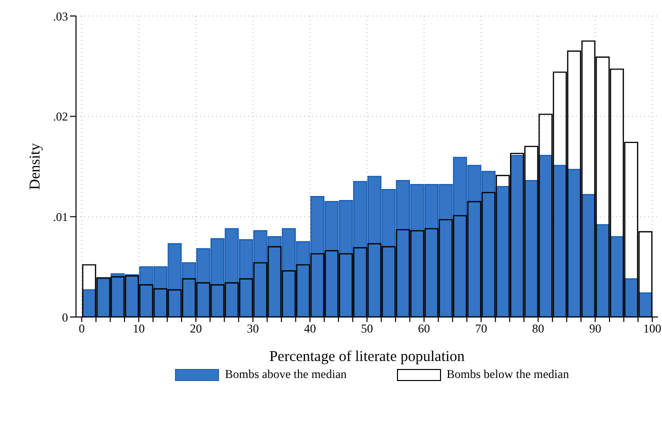 This screenshot has width=662, height=428. Describe the element at coordinates (424, 329) in the screenshot. I see `x-tick-label: 60` at that location.